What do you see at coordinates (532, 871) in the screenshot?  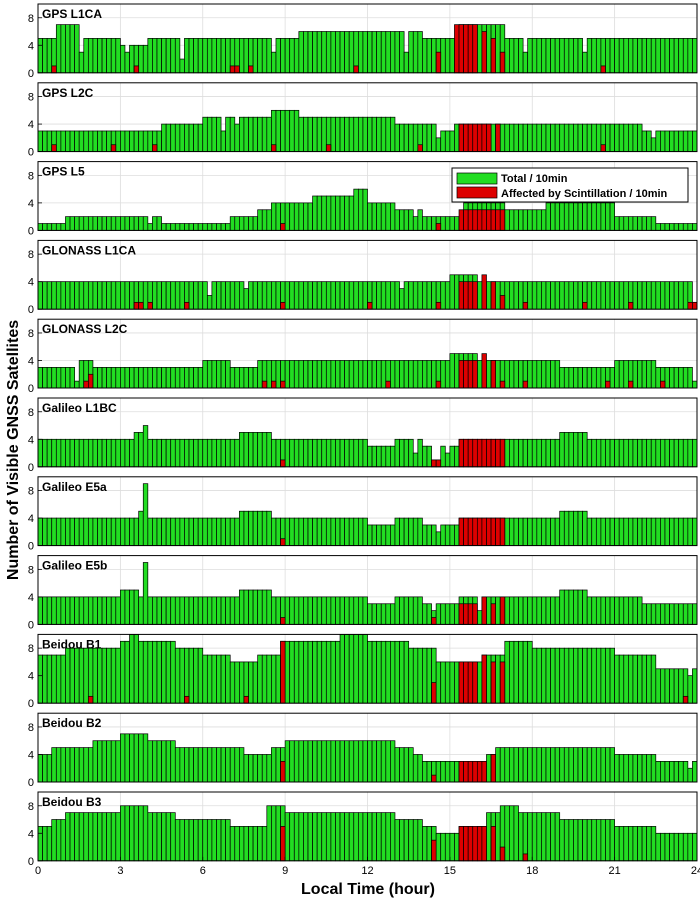 I see `x-tick-label: 18` at bounding box center [532, 871].